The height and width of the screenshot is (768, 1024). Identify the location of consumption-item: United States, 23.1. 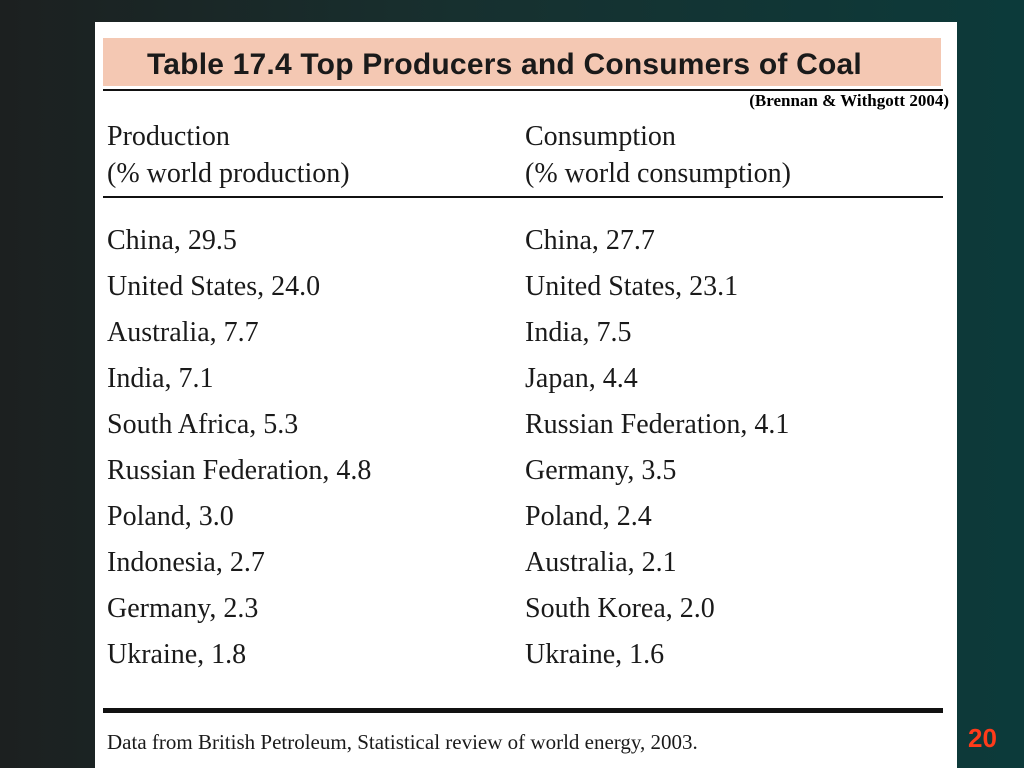
(632, 286).